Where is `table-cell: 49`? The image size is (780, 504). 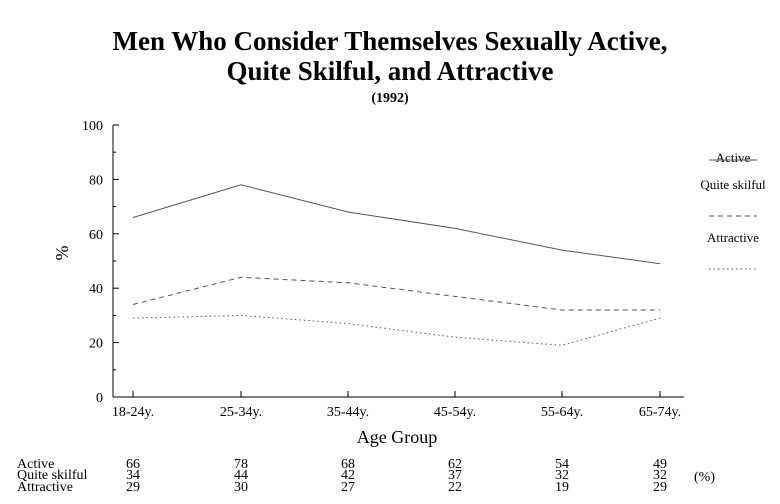
table-cell: 49 is located at coordinates (660, 464).